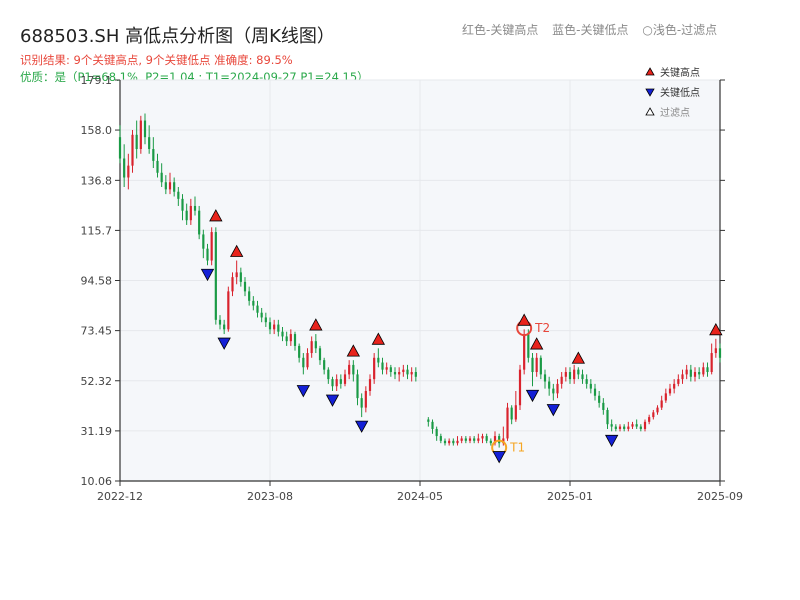 Image resolution: width=800 pixels, height=600 pixels. I want to click on y-tick-label: 52.32, so click(97, 381).